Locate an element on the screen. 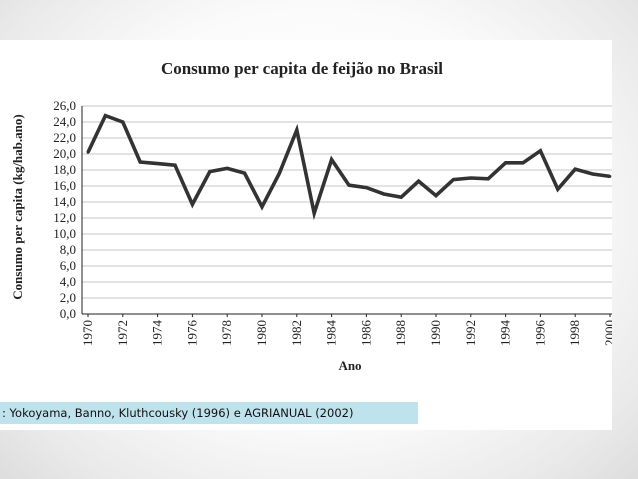 This screenshot has width=638, height=479. x-tick-label: 1986 is located at coordinates (365, 333).